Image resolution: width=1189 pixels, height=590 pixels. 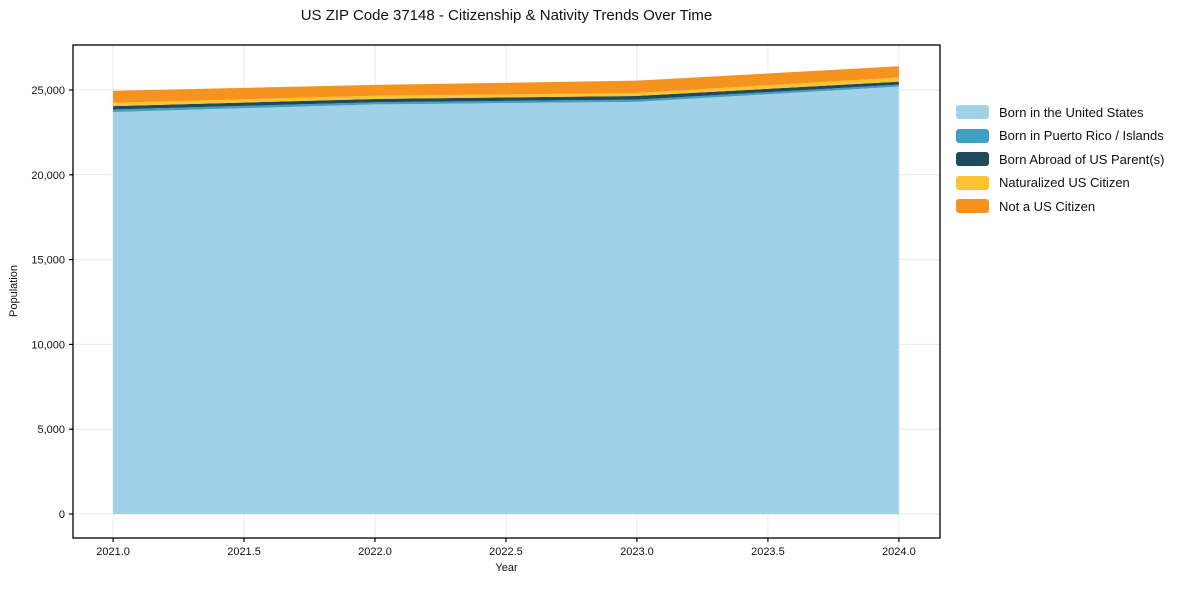 I want to click on legend-item-4: Not a US Citizen, so click(x=1060, y=206).